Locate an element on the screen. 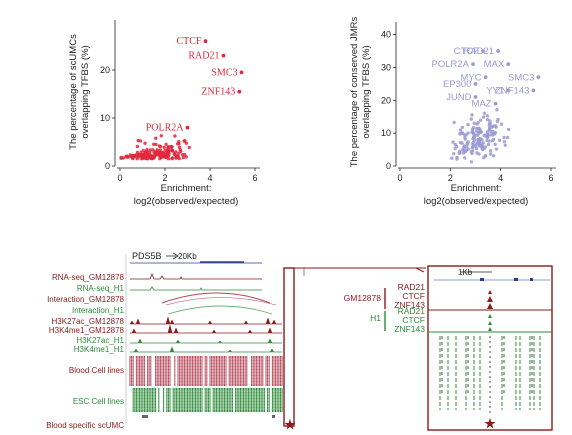  scale-bar-icon is located at coordinates (172, 256).